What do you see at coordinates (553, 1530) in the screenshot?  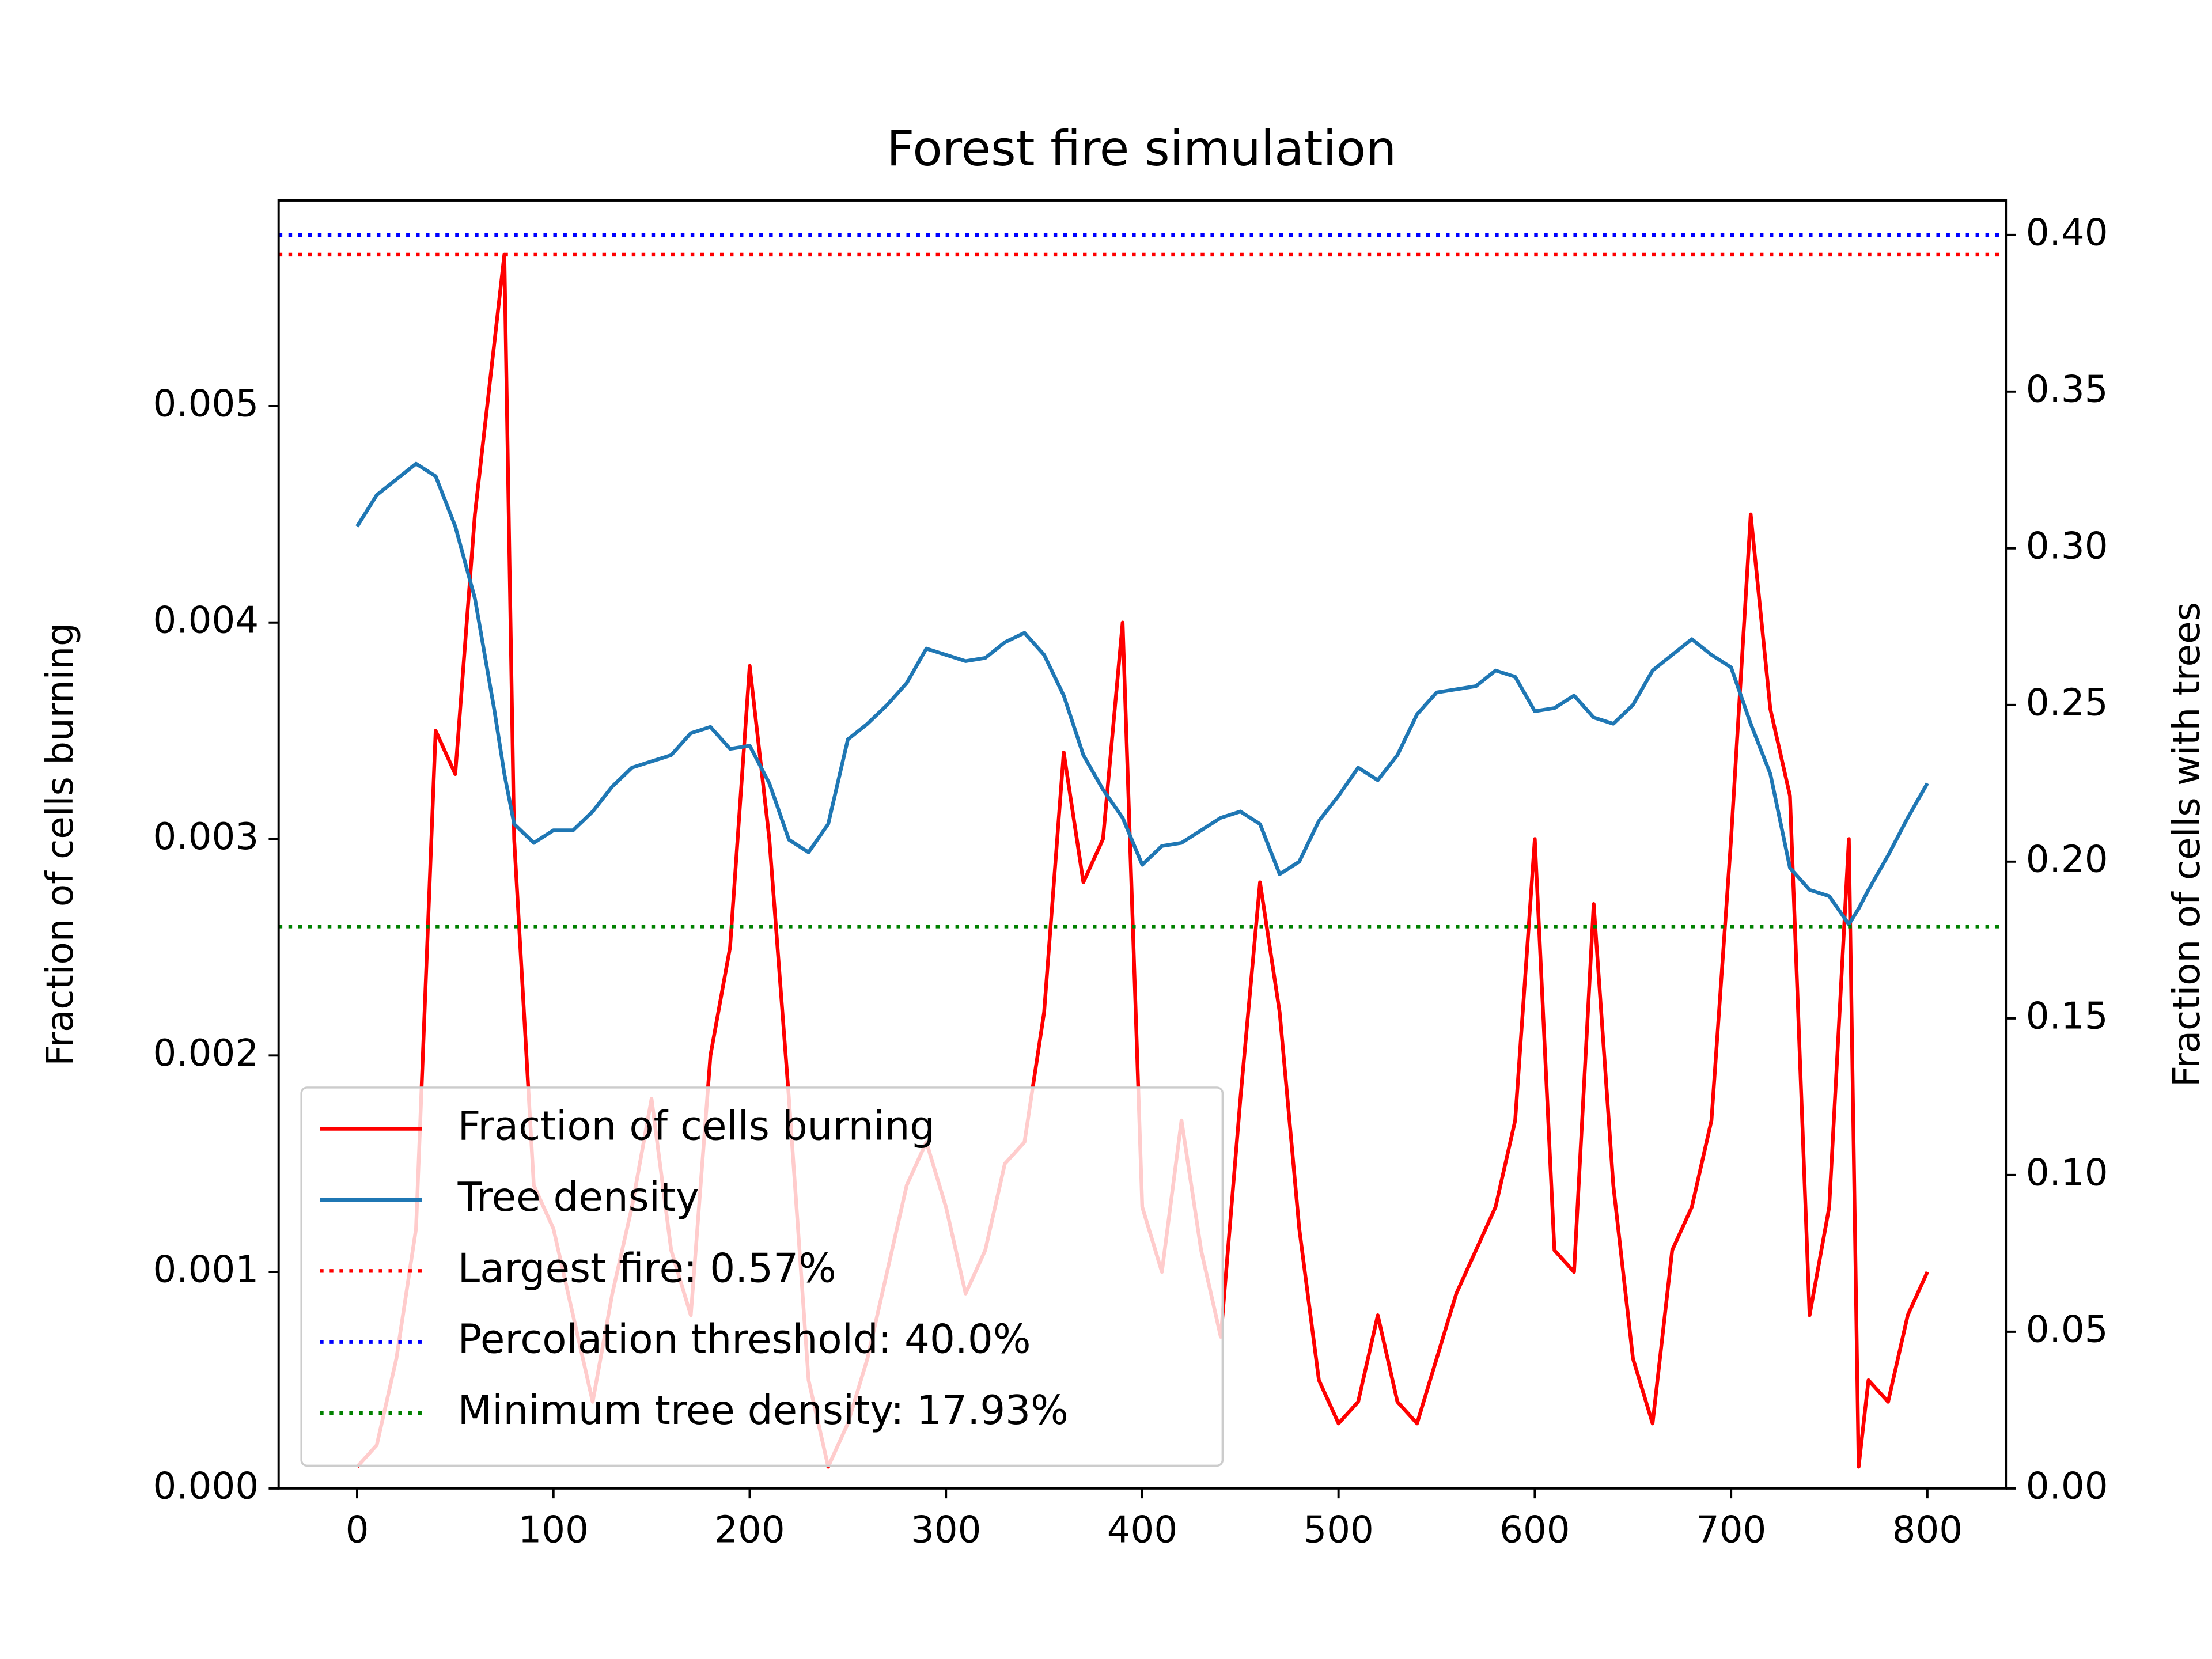 I see `x-tick-label: 100` at bounding box center [553, 1530].